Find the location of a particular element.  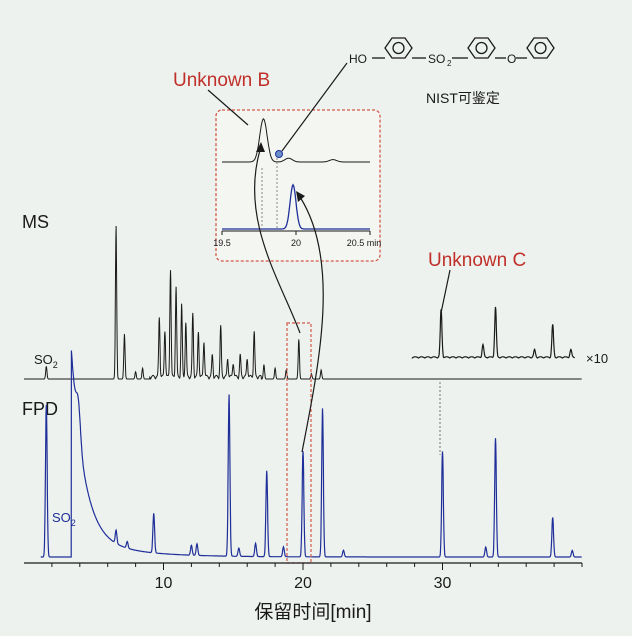

x-ticks: 10 20 30 is located at coordinates (317, 577).